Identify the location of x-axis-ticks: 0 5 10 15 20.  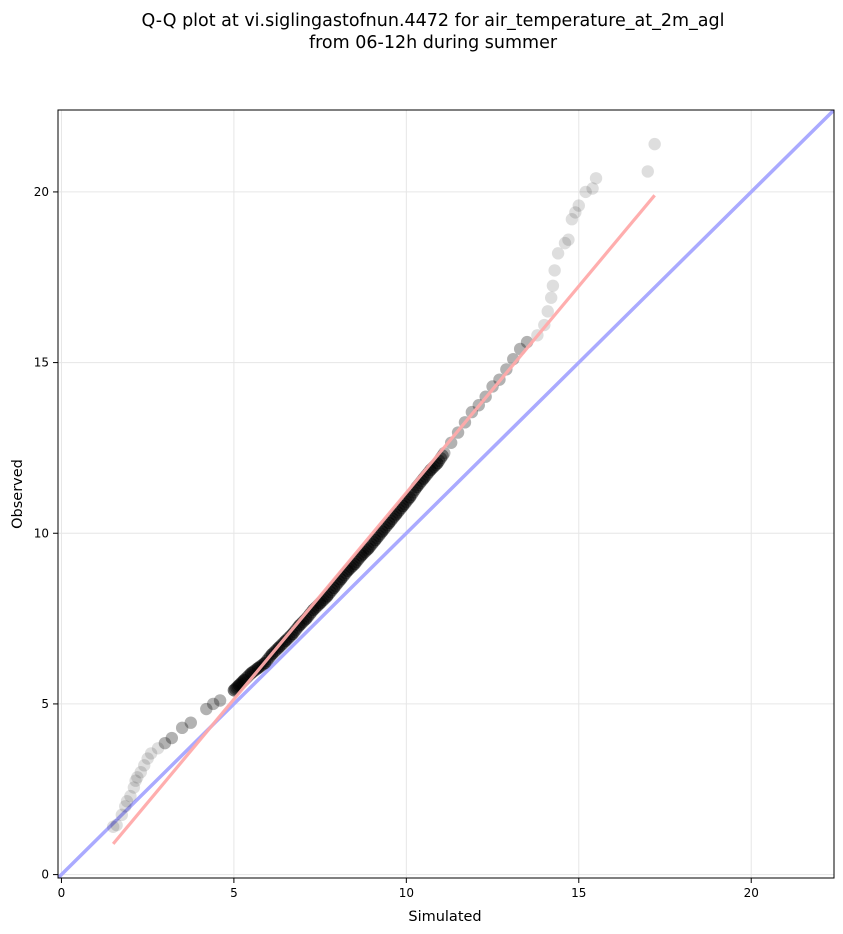
(408, 889).